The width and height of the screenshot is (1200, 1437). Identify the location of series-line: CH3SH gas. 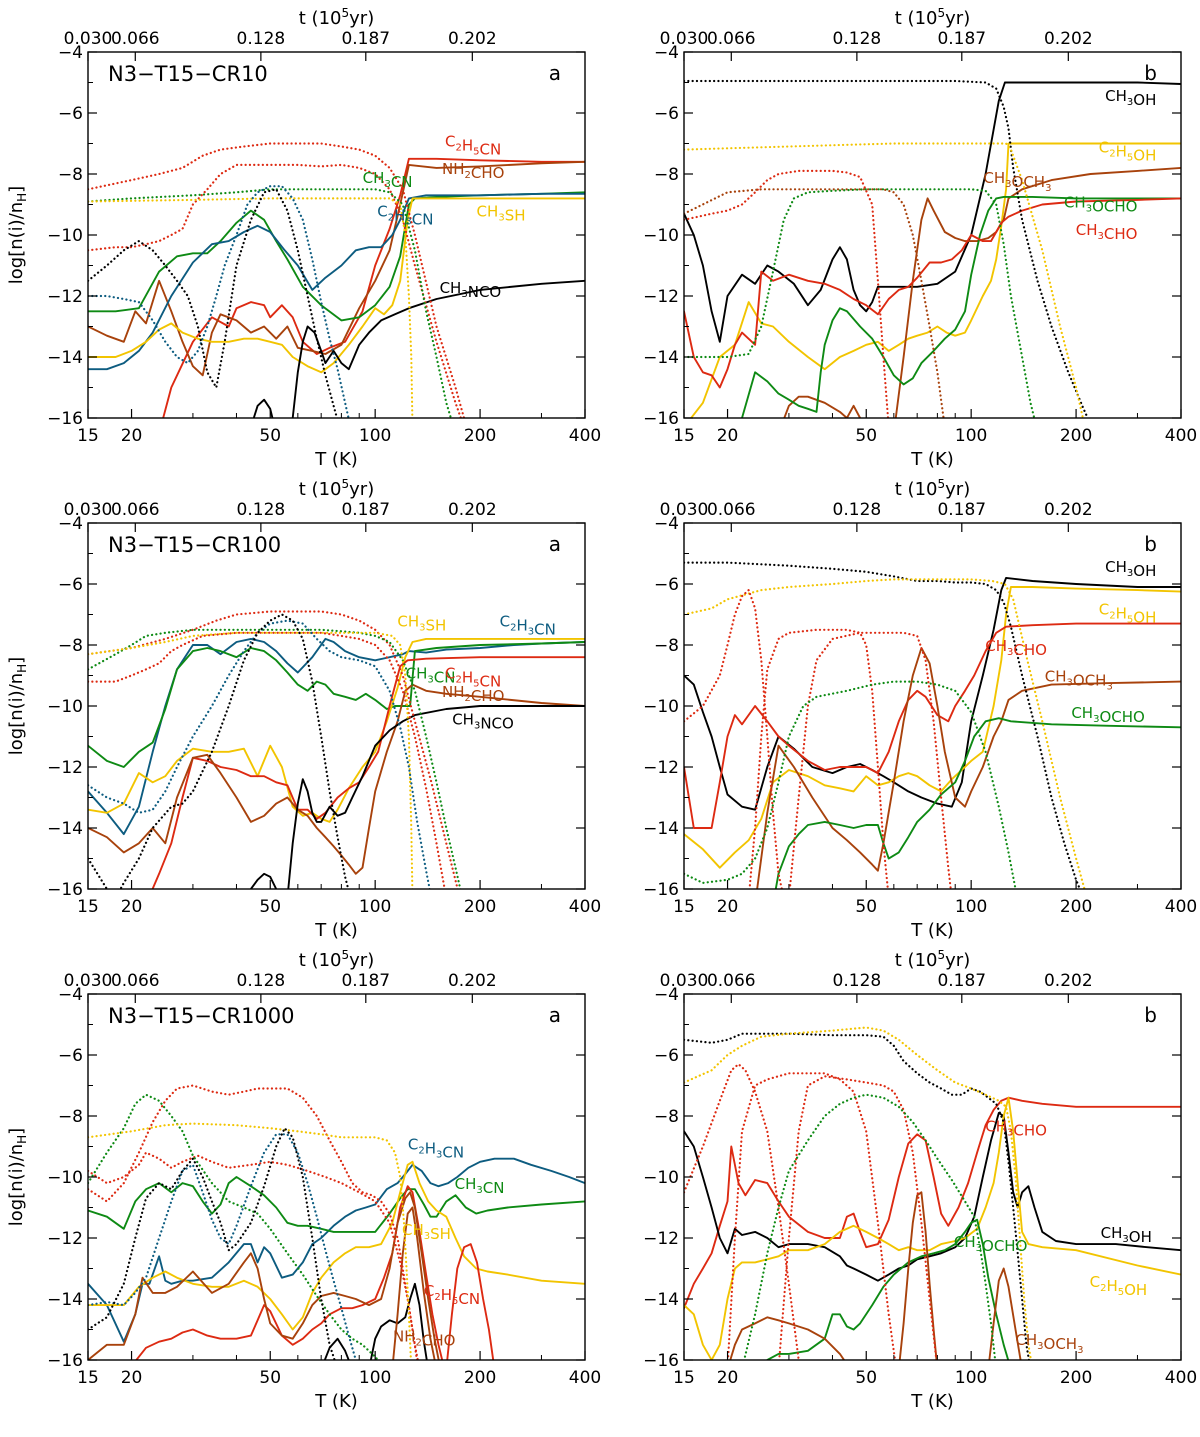
(336, 730).